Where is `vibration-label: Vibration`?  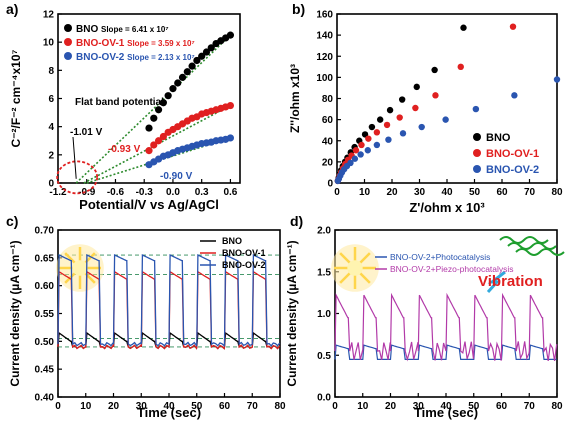
vibration-label: Vibration is located at coordinates (510, 281).